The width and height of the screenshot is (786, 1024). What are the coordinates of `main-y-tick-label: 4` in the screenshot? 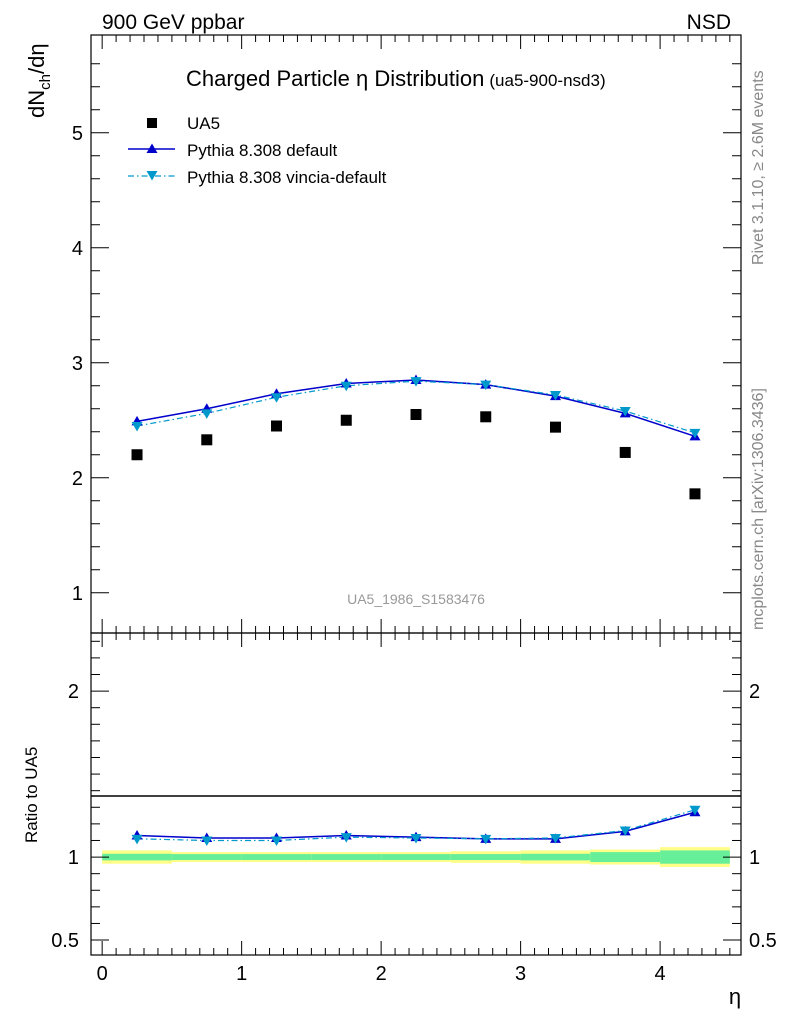 It's located at (77, 249).